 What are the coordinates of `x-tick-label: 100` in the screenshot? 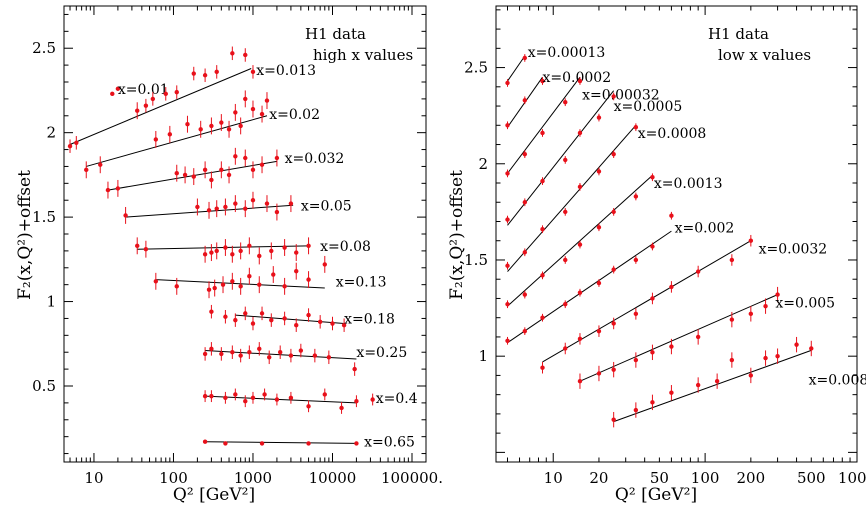 It's located at (173, 478).